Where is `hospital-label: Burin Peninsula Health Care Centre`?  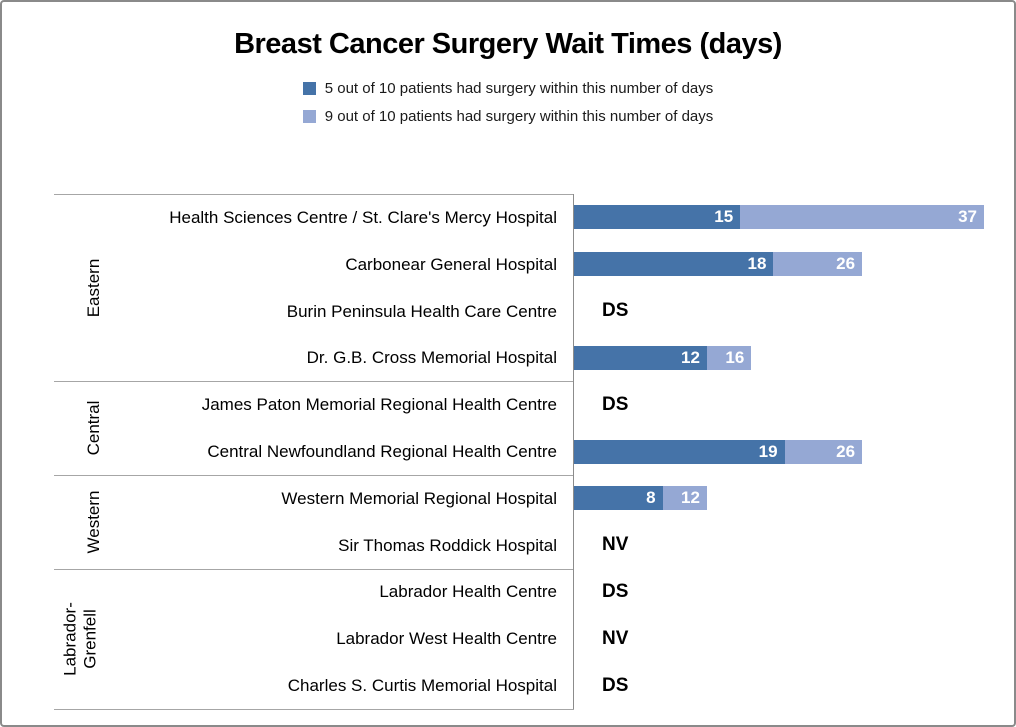 hospital-label: Burin Peninsula Health Care Centre is located at coordinates (421, 311).